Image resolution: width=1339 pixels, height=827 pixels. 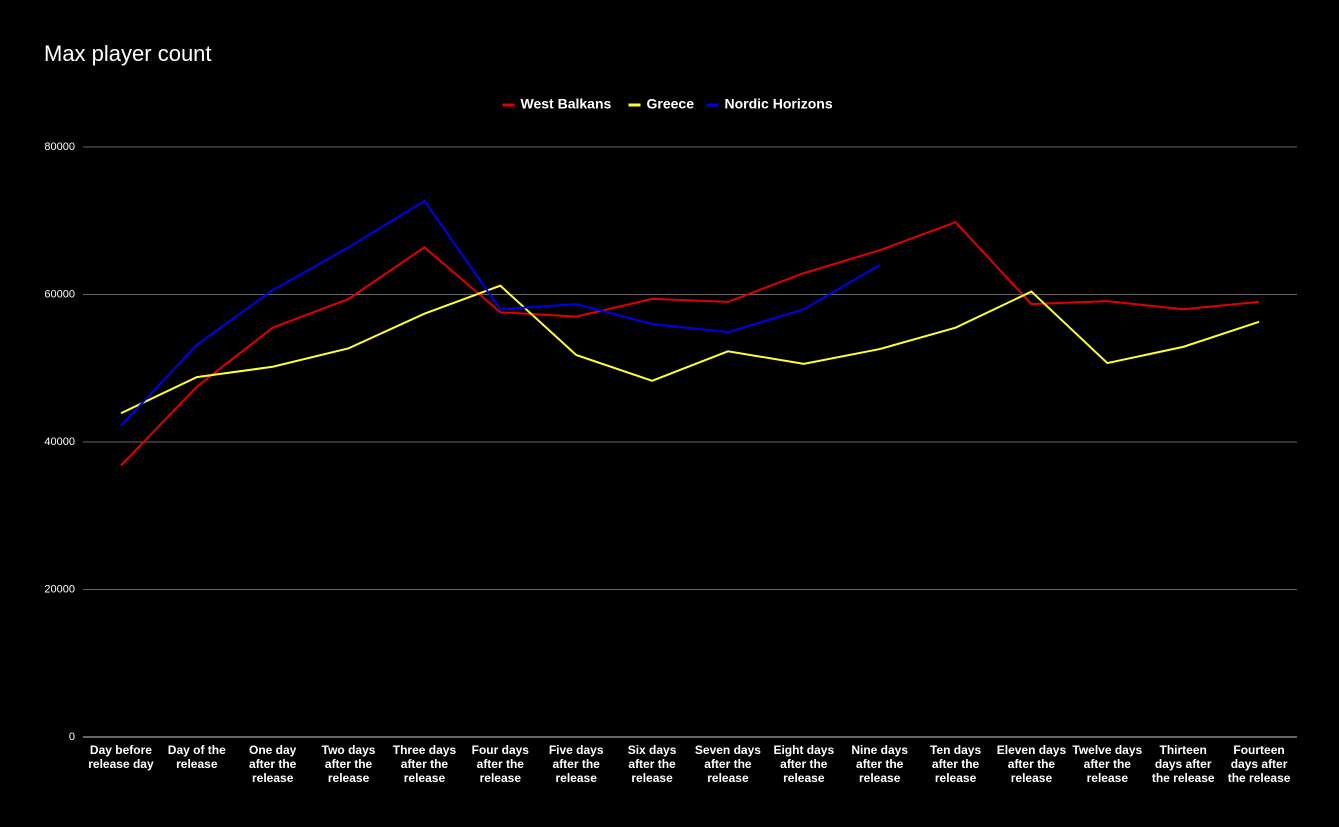 I want to click on x-tick-label: Day before release day, so click(x=121, y=757).